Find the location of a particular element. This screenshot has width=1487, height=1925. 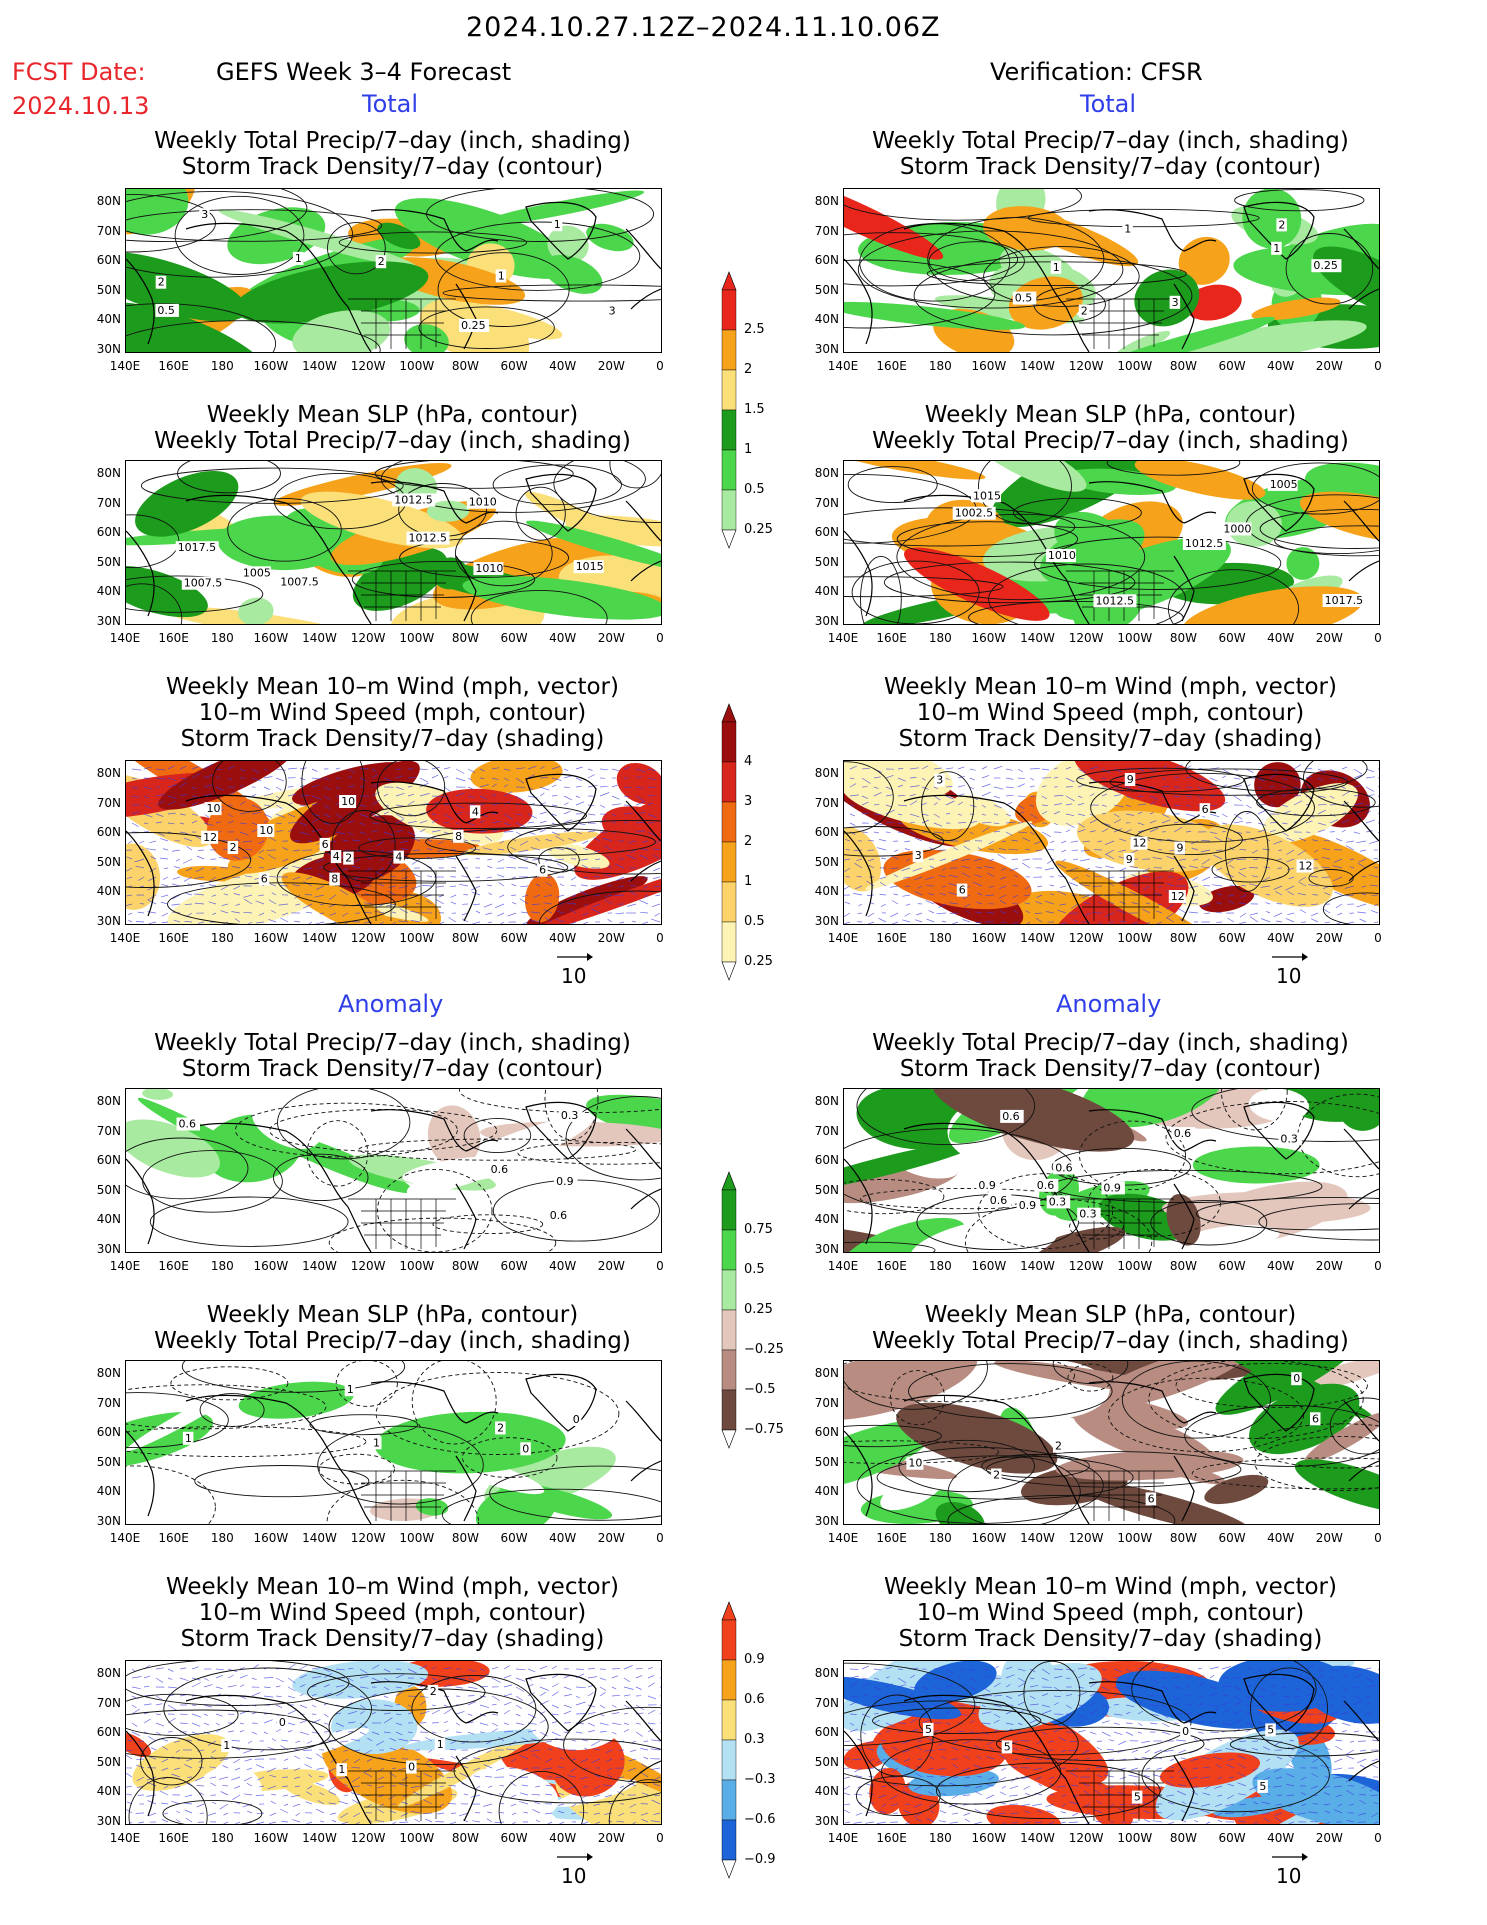

cfsr-anom-wind-storm-title-line: Storm Track Density/7–day (shading) is located at coordinates (1110, 1639).